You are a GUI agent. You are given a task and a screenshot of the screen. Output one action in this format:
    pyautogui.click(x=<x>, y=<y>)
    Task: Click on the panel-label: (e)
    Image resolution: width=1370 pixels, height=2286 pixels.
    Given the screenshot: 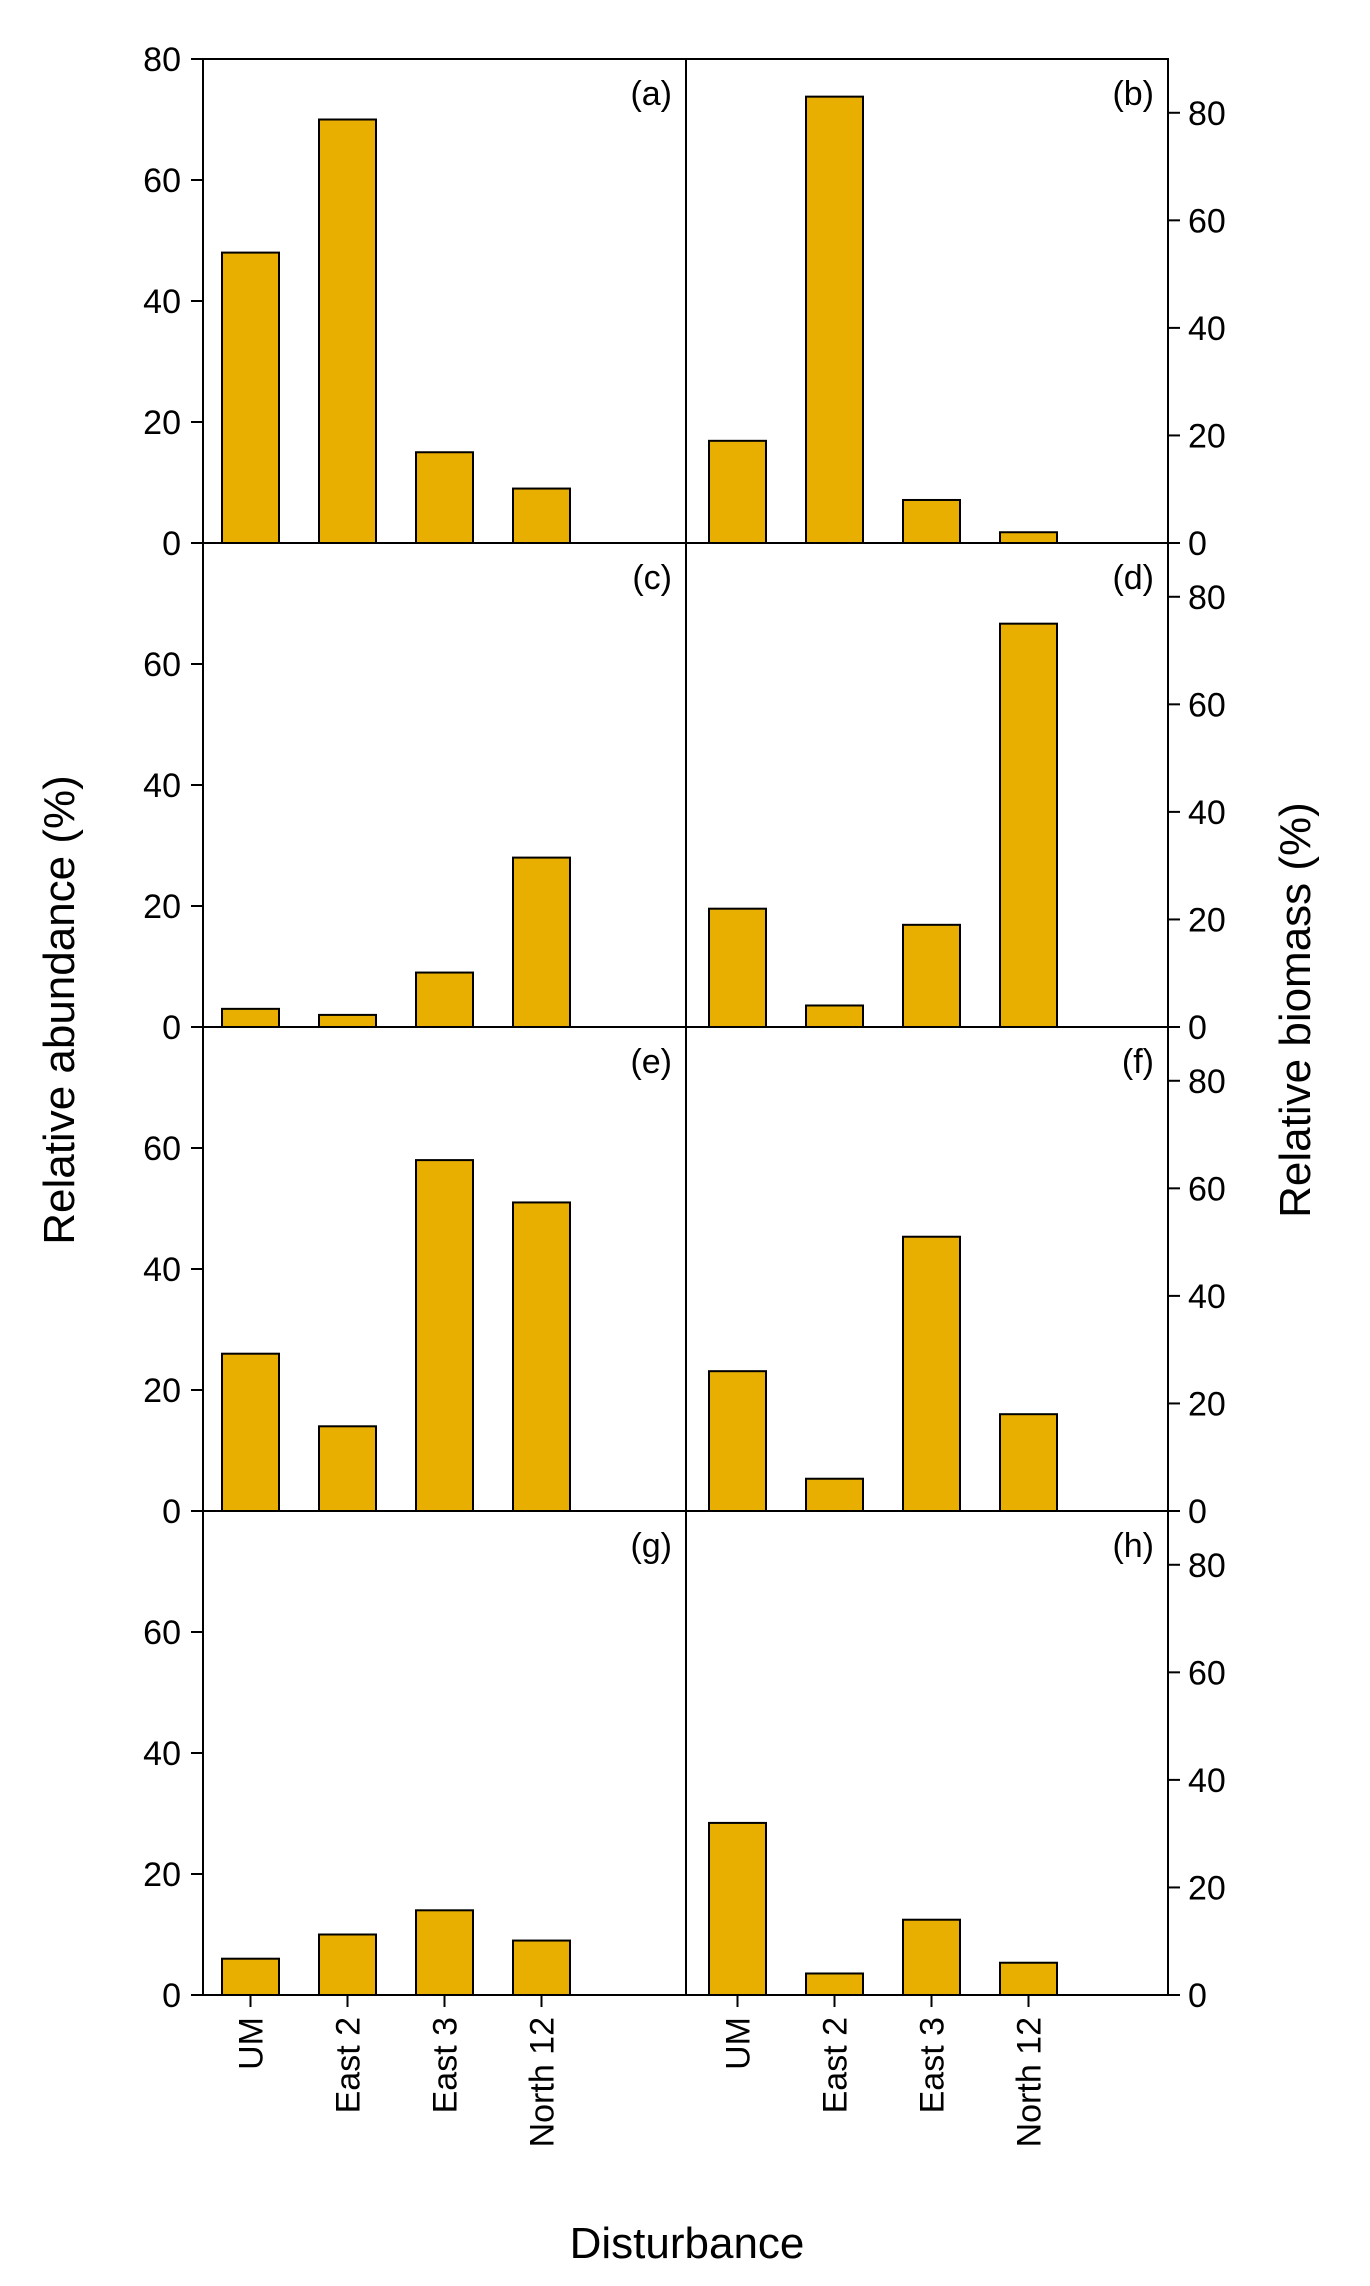 What is the action you would take?
    pyautogui.click(x=651, y=1062)
    